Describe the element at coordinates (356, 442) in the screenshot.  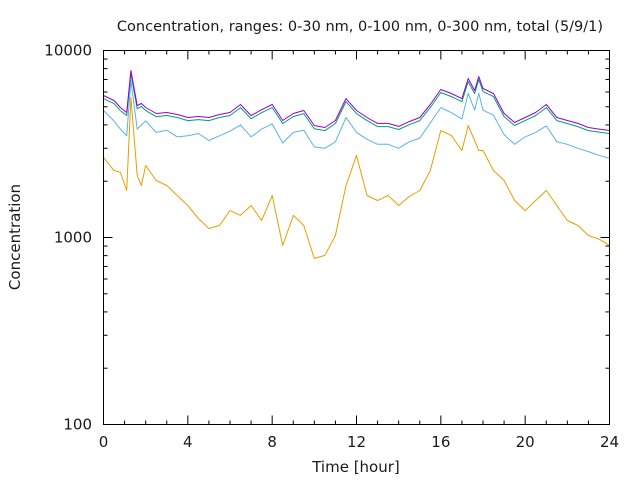
I see `x-tick-label: 12` at that location.